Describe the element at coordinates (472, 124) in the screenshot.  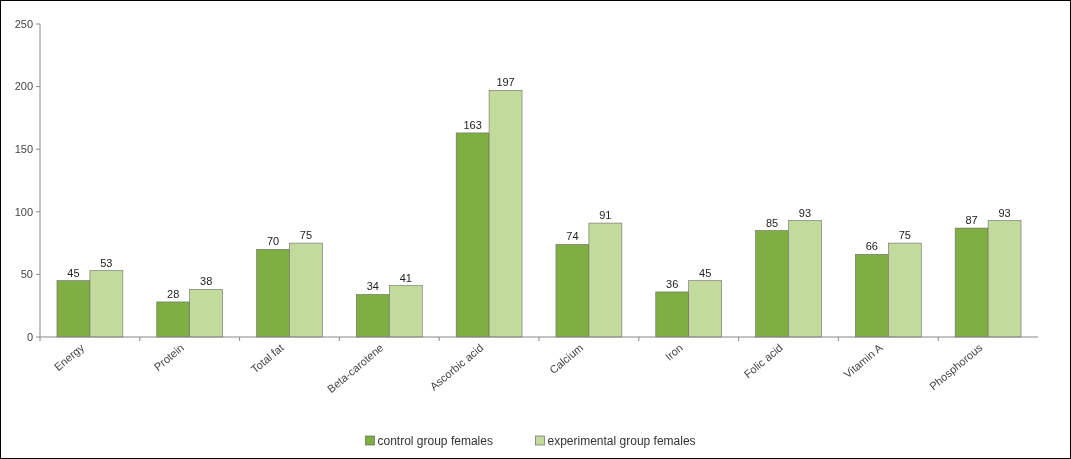
I see `data-label: 163` at that location.